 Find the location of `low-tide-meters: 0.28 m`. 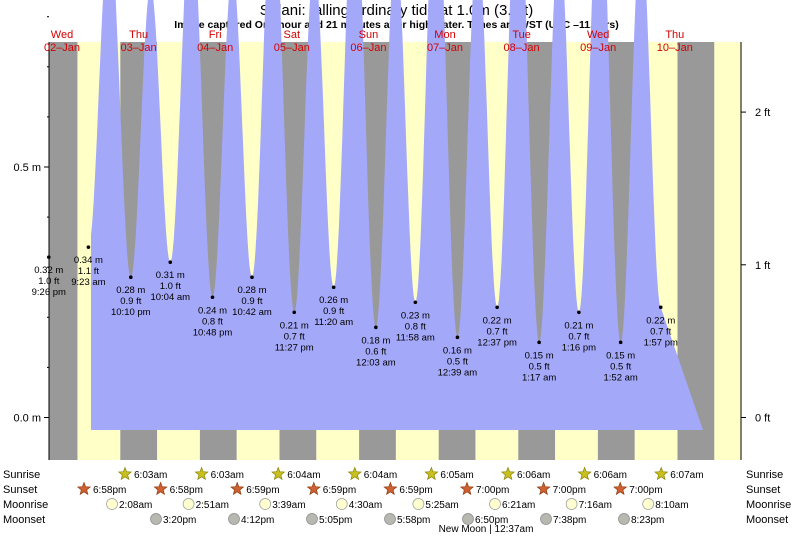

low-tide-meters: 0.28 m is located at coordinates (251, 290).